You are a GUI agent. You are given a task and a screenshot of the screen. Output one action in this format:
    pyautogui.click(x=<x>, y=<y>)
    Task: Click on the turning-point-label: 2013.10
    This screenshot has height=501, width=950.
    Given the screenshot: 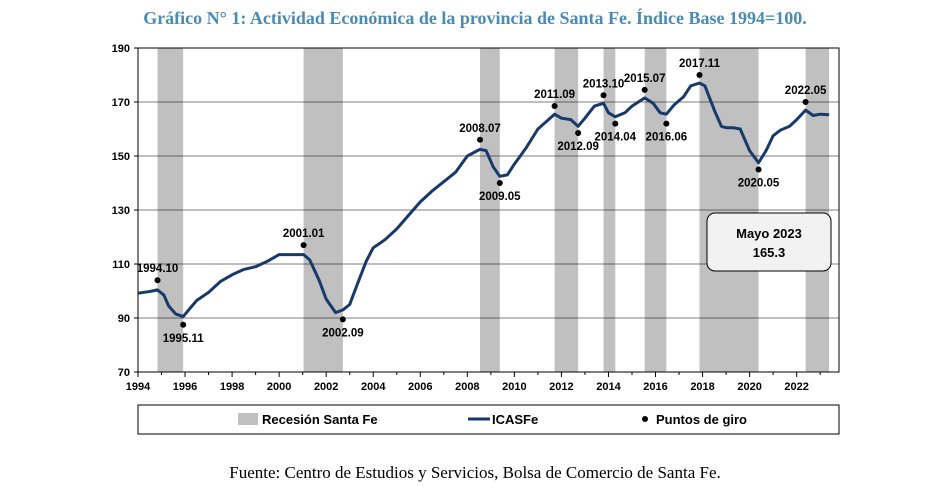 What is the action you would take?
    pyautogui.click(x=604, y=84)
    